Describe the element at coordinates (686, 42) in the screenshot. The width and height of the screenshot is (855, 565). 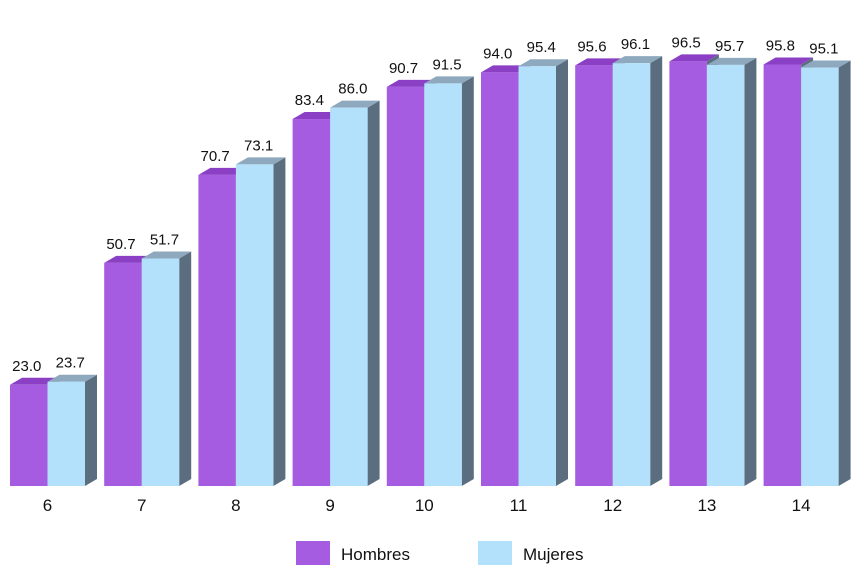
I see `value-label-hombres-13: 96.5` at that location.